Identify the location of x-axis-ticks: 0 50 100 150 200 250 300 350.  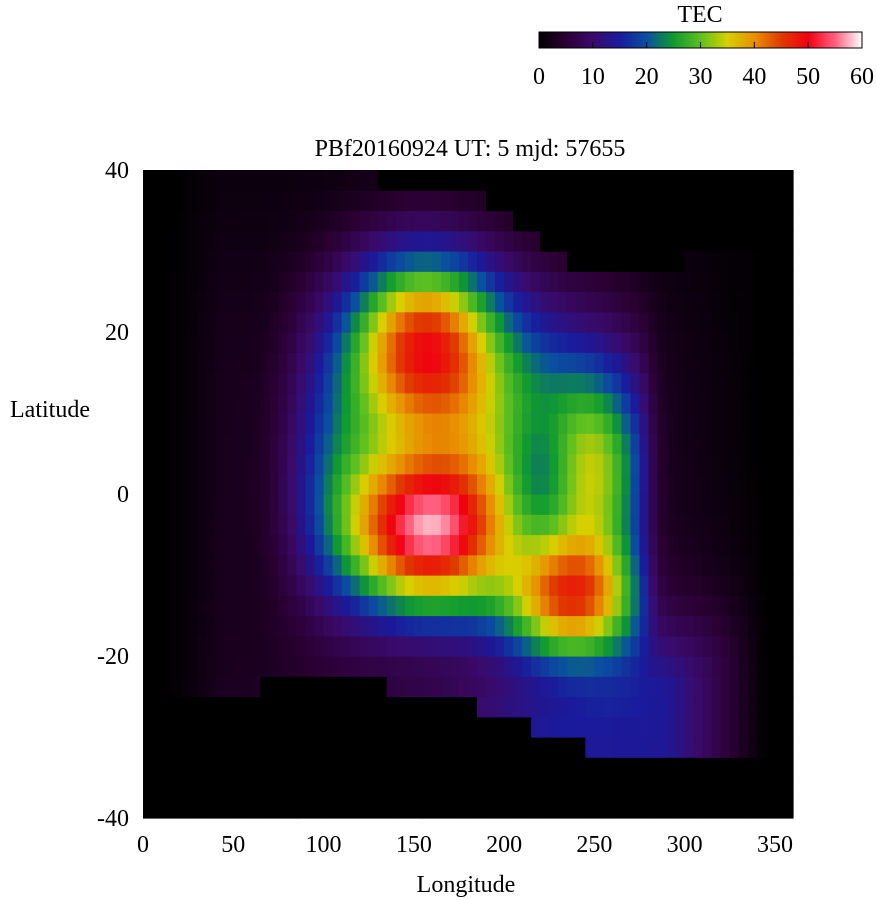
(465, 845).